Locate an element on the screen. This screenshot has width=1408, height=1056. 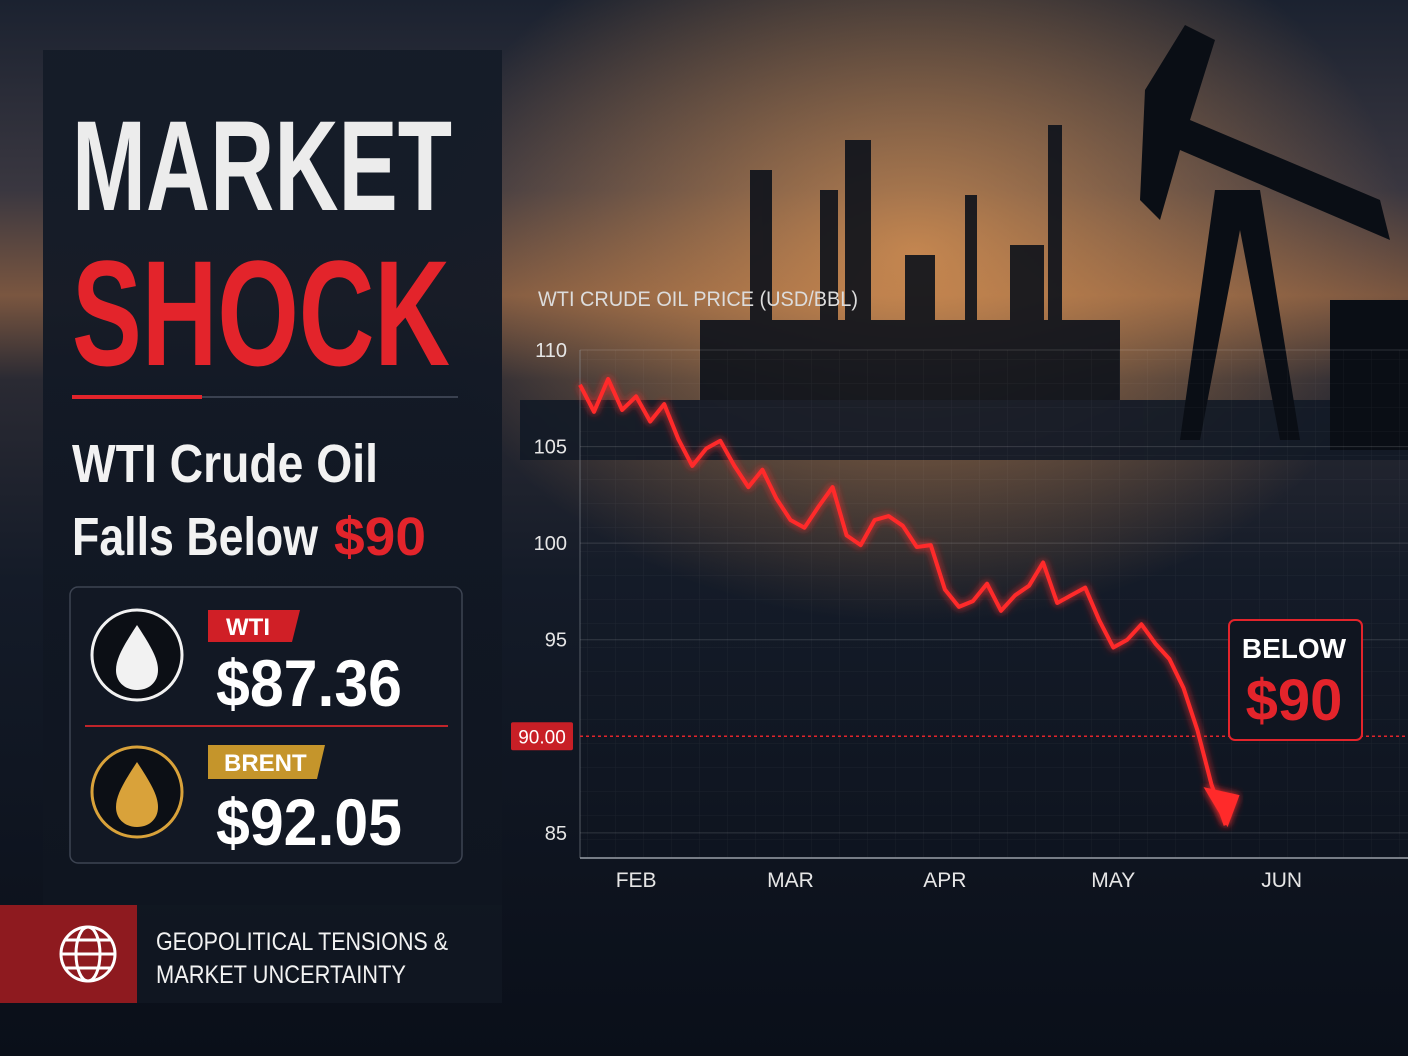
threshold-badge is located at coordinates (542, 736).